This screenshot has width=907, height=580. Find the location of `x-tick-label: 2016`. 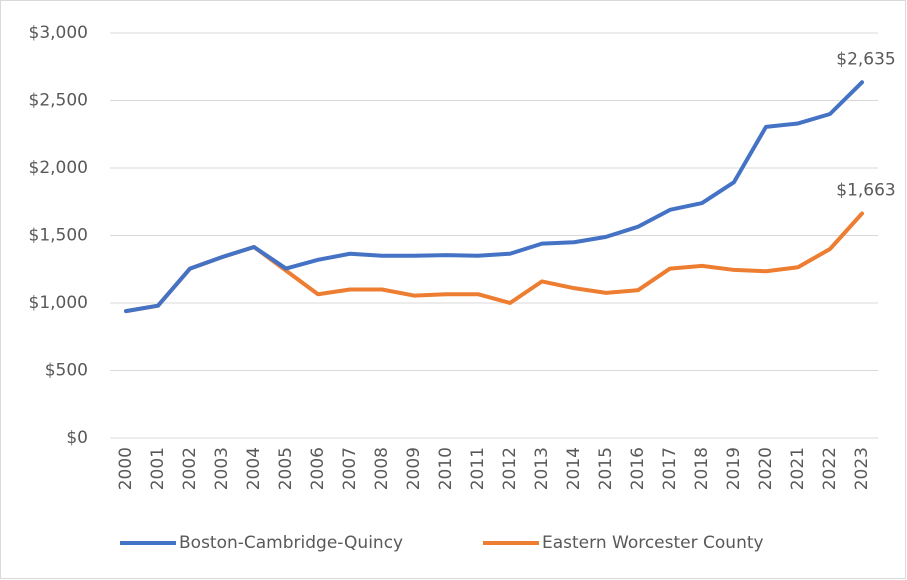

x-tick-label: 2016 is located at coordinates (638, 468).